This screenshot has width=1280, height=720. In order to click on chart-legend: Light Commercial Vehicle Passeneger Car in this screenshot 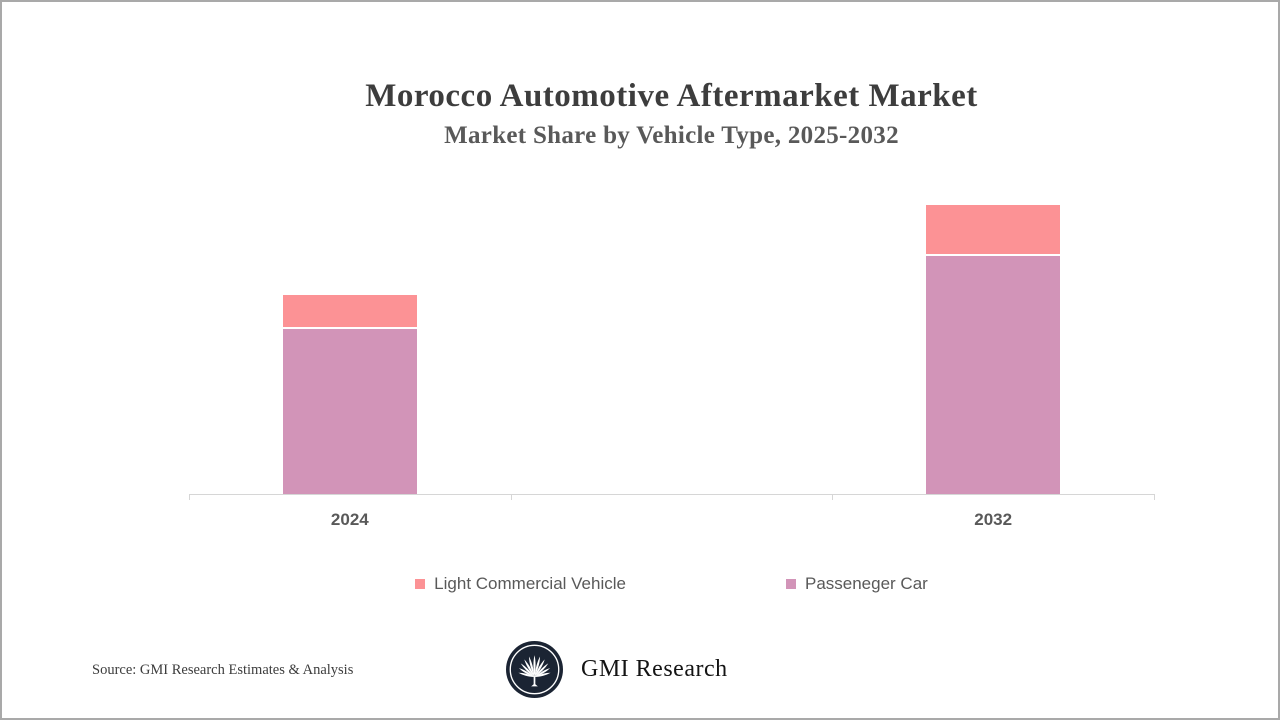, I will do `click(671, 584)`.